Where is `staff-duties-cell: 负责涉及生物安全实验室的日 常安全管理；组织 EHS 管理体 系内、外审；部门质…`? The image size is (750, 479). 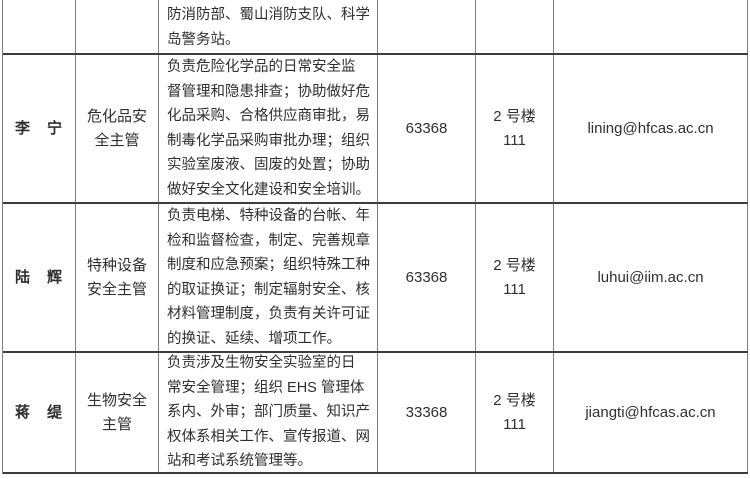 staff-duties-cell: 负责涉及生物安全实验室的日 常安全管理；组织 EHS 管理体 系内、外审；部门质… is located at coordinates (268, 412).